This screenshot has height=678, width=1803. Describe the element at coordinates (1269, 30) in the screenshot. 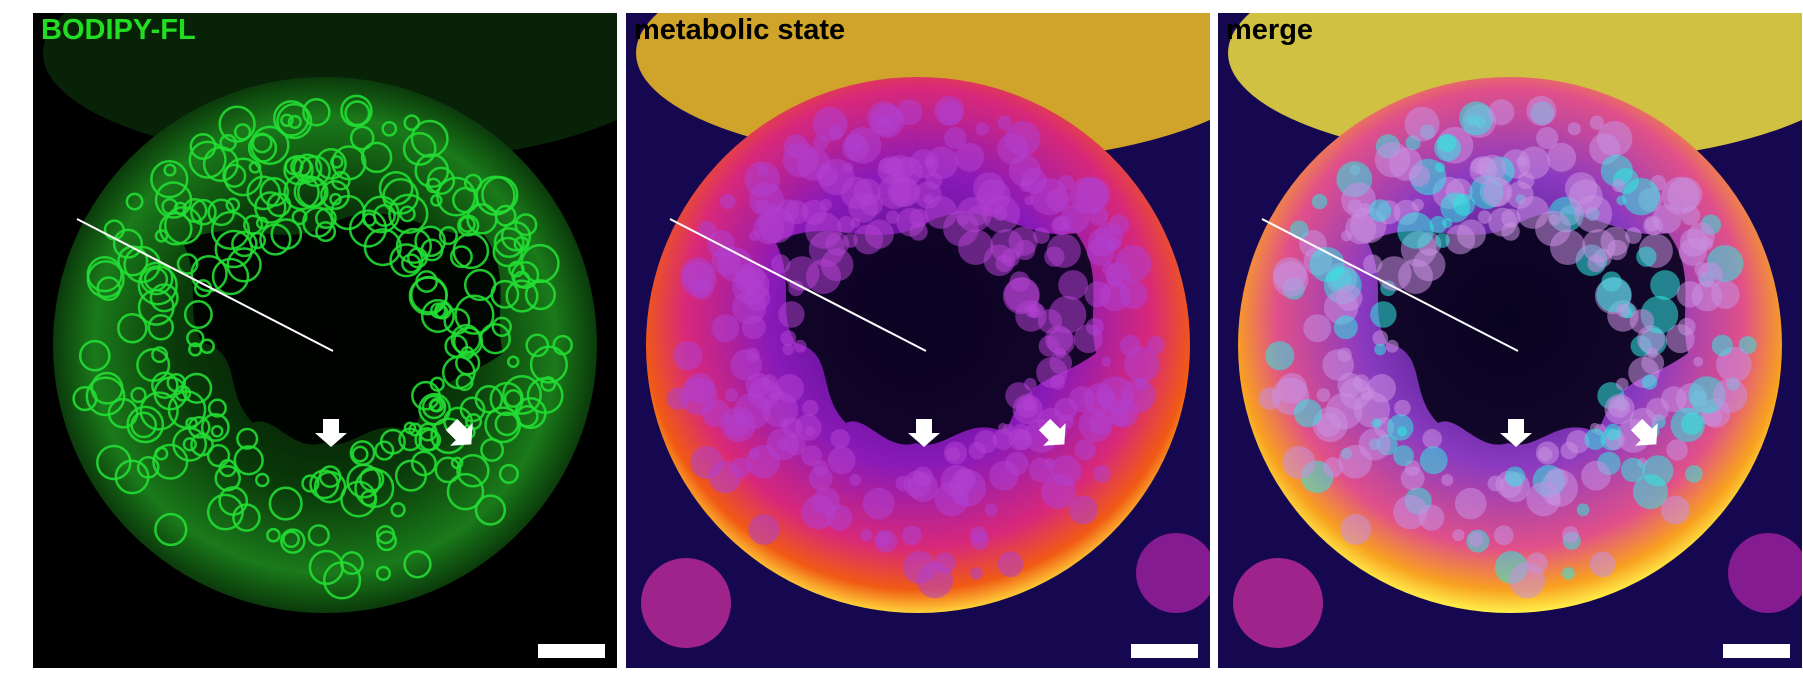

I see `panel-label: merge` at that location.